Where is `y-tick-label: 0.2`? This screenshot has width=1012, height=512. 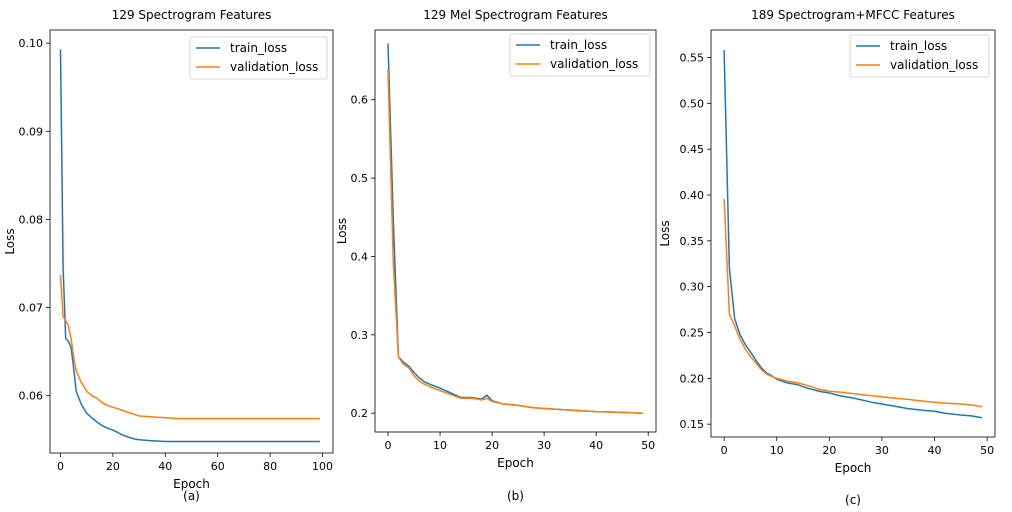
y-tick-label: 0.2 is located at coordinates (360, 413).